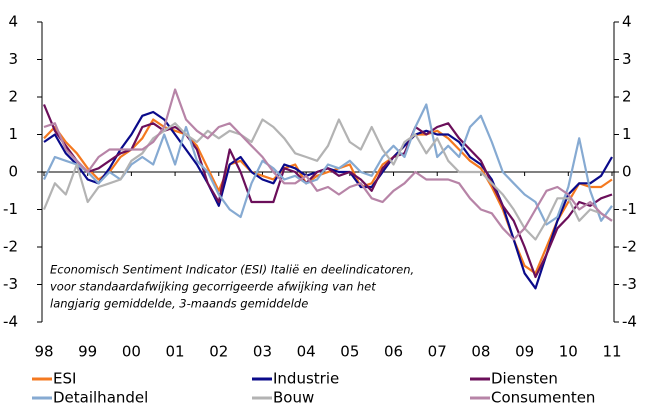 The image size is (656, 415). I want to click on legend-label: ESI, so click(64, 379).